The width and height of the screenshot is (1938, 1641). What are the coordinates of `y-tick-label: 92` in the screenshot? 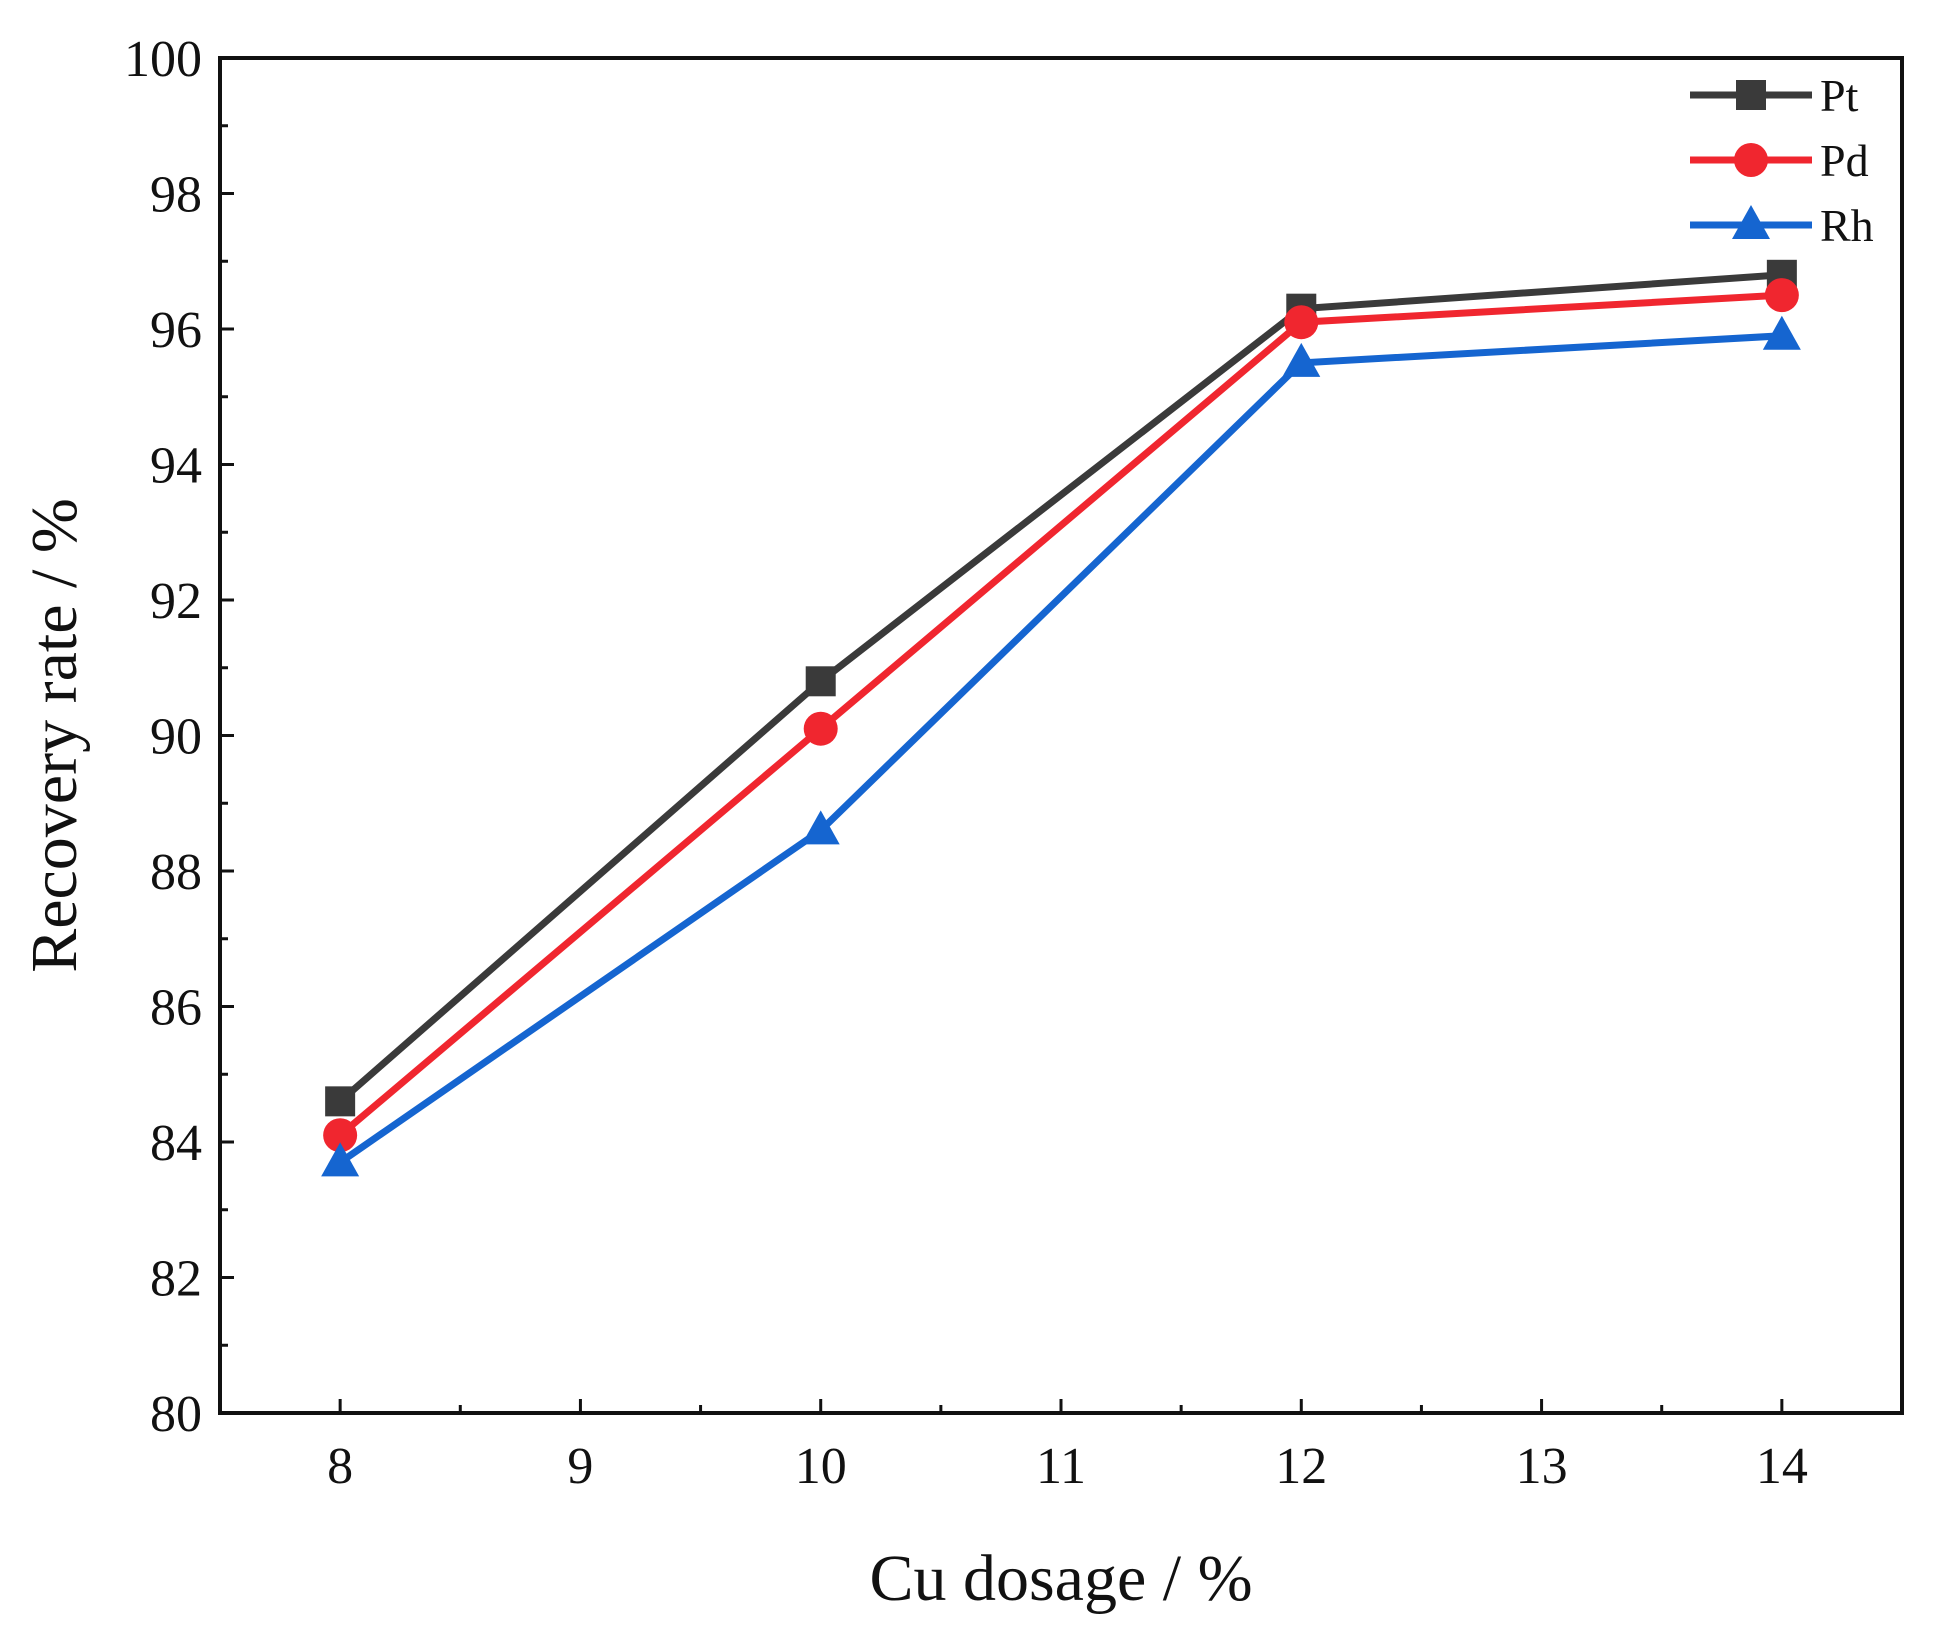 It's located at (176, 601).